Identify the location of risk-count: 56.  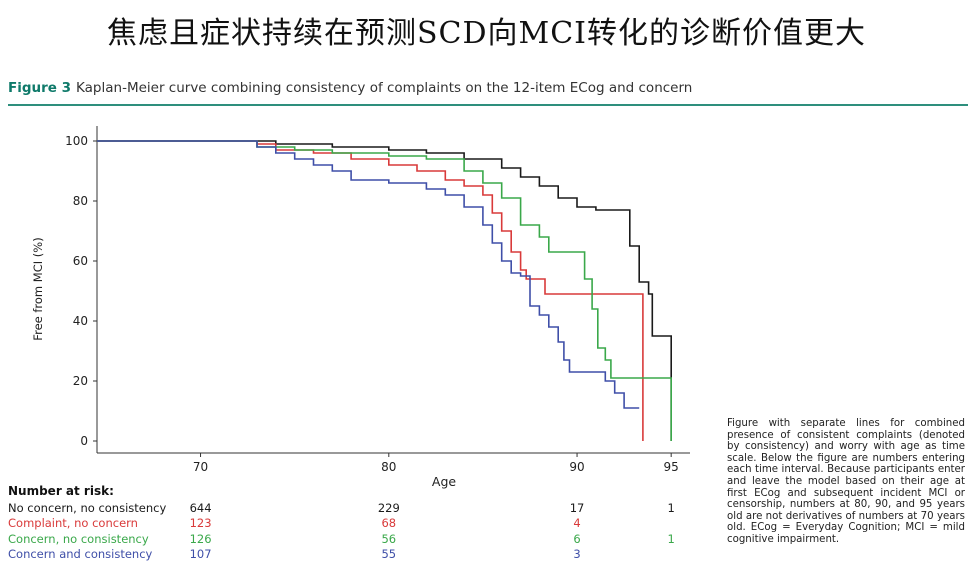
(388, 539).